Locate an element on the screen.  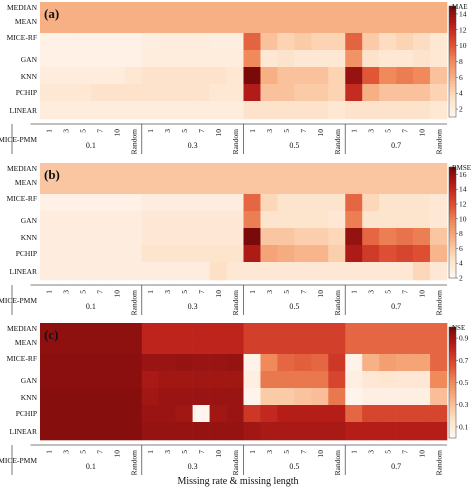
column-tick-label: 10 is located at coordinates (218, 454).